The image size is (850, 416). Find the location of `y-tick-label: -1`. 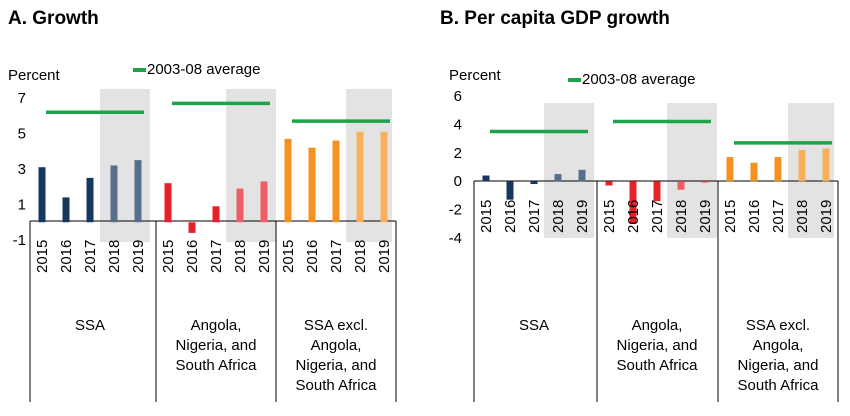

y-tick-label: -1 is located at coordinates (19, 240).